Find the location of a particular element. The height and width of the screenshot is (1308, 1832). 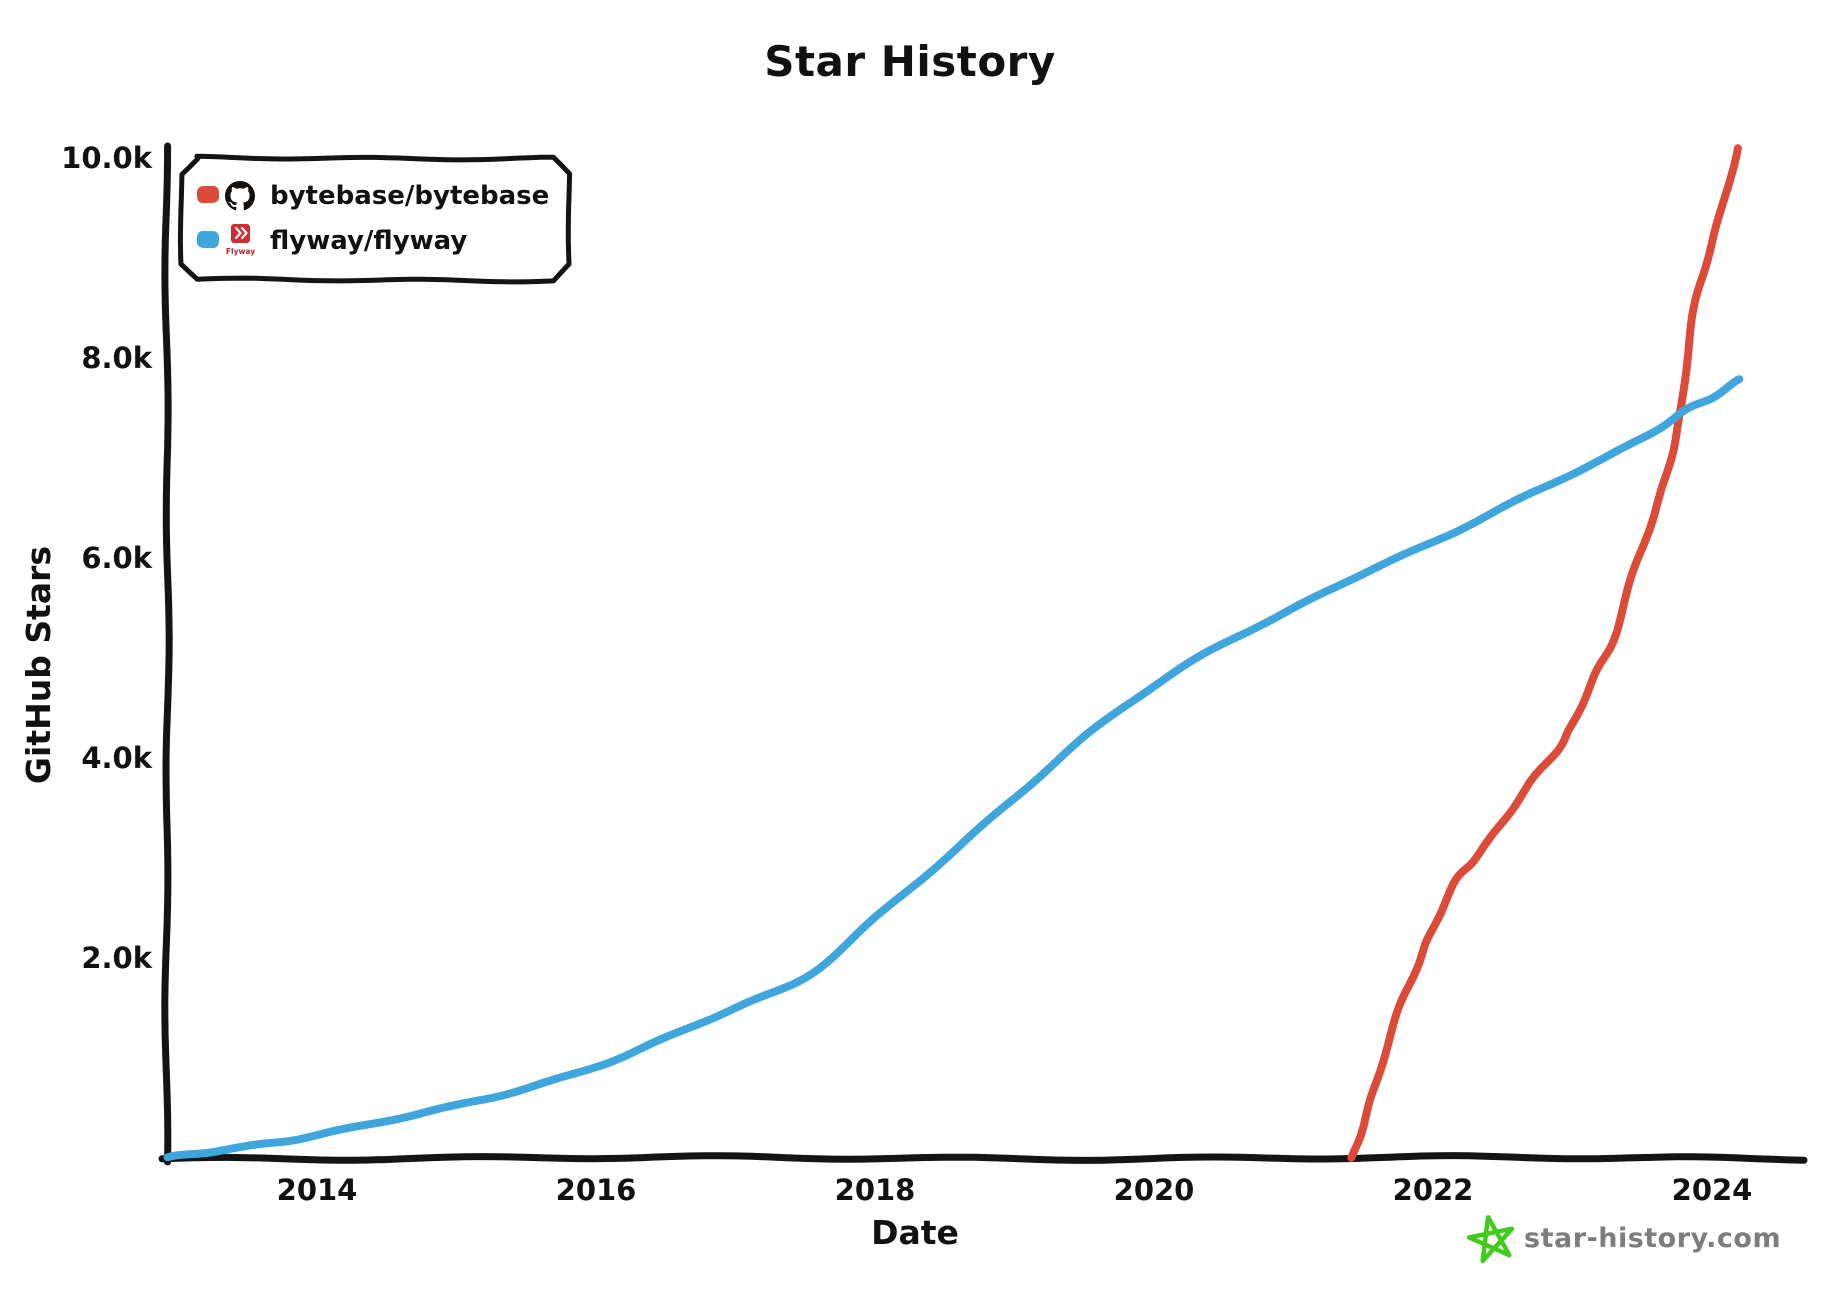

bytebase-series-swatch is located at coordinates (208, 194).